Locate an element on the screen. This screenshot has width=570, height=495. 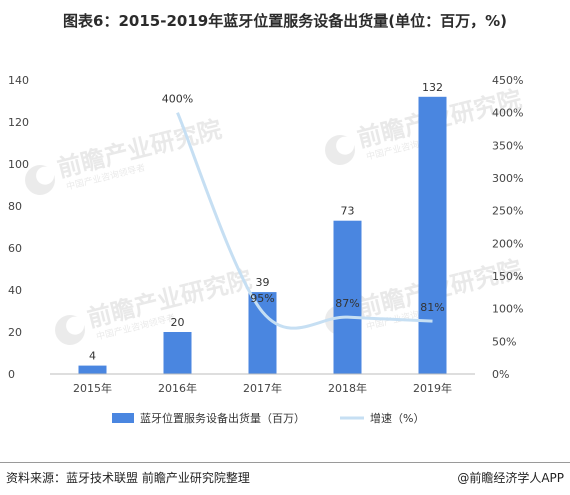
bar-2015年 is located at coordinates (92, 369).